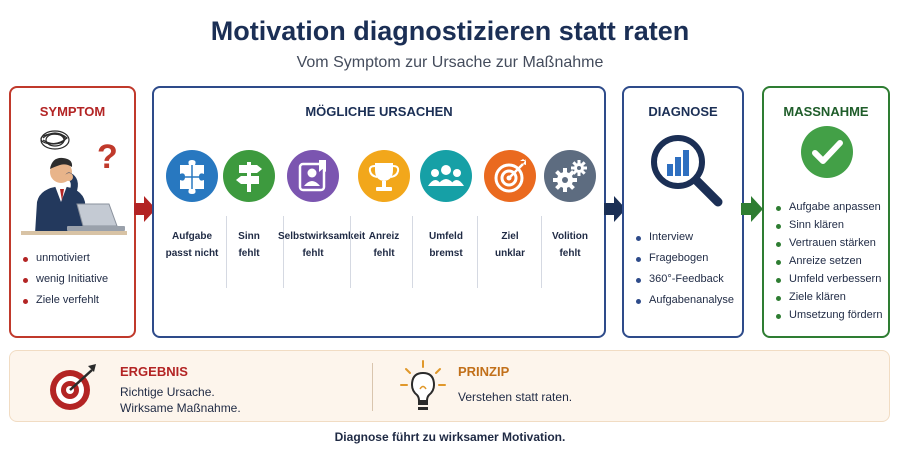 Image resolution: width=900 pixels, height=450 pixels. Describe the element at coordinates (683, 111) in the screenshot. I see `diagnosis-heading: DIAGNOSE` at that location.